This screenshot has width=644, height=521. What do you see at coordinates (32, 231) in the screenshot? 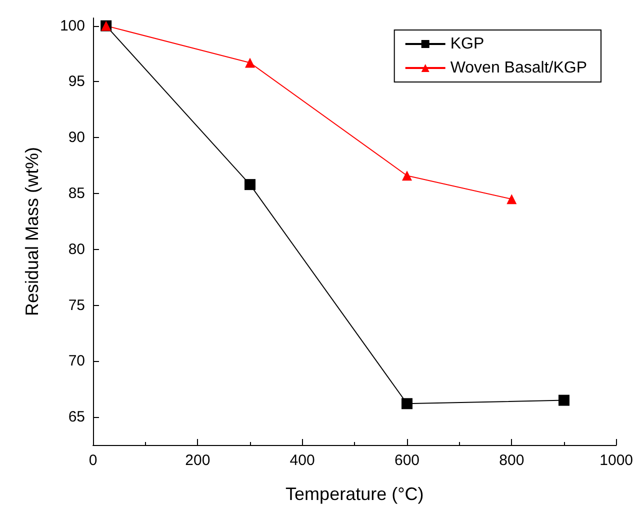
I see `y-axis-title: Residual Mass (wt%)` at bounding box center [32, 231].